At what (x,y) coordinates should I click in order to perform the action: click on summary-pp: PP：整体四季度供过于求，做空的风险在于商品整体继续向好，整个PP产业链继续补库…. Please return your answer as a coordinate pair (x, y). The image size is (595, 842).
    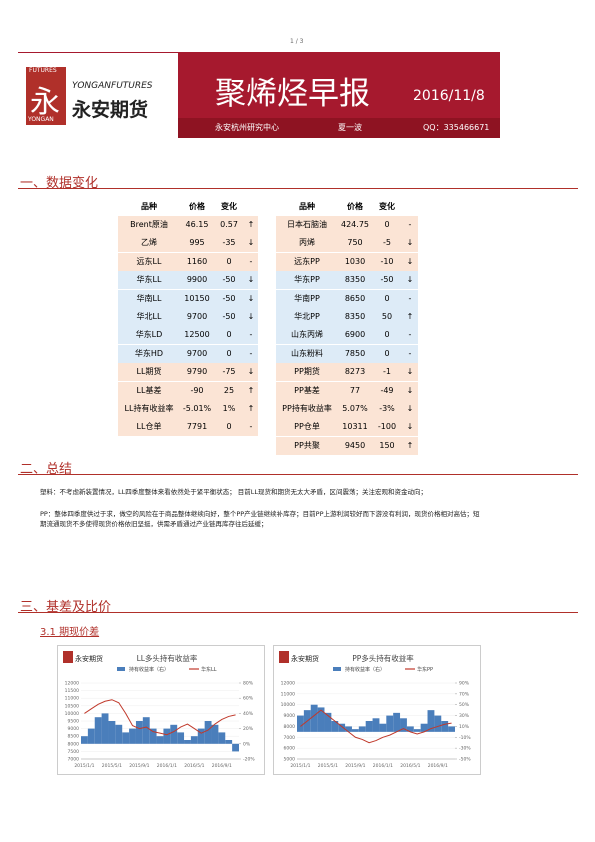
    Looking at the image, I should click on (260, 519).